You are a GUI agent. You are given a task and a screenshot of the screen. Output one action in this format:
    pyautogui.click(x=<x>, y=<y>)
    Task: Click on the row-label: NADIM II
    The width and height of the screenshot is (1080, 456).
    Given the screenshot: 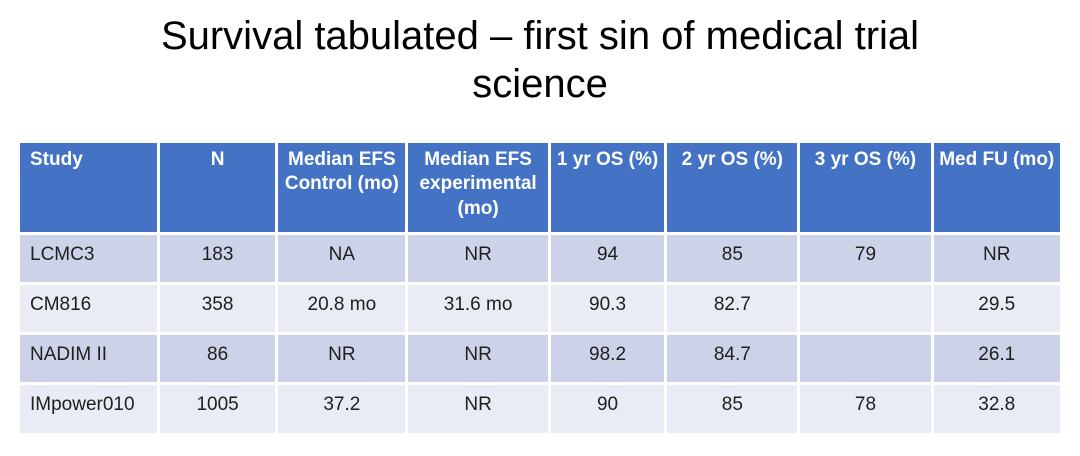 What is the action you would take?
    pyautogui.click(x=90, y=358)
    